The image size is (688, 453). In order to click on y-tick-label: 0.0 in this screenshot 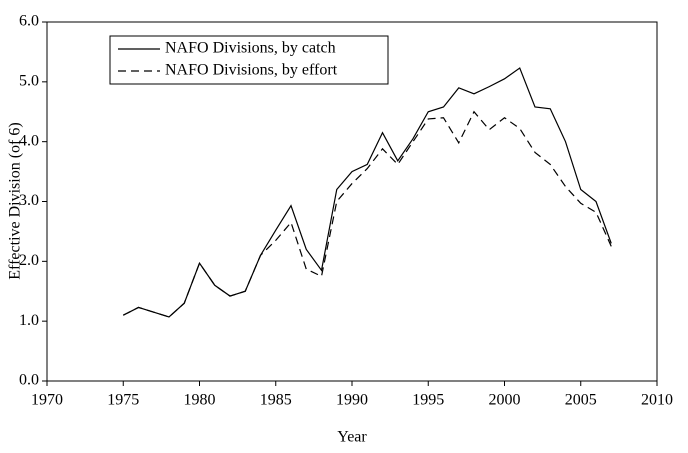, I will do `click(29, 380)`.